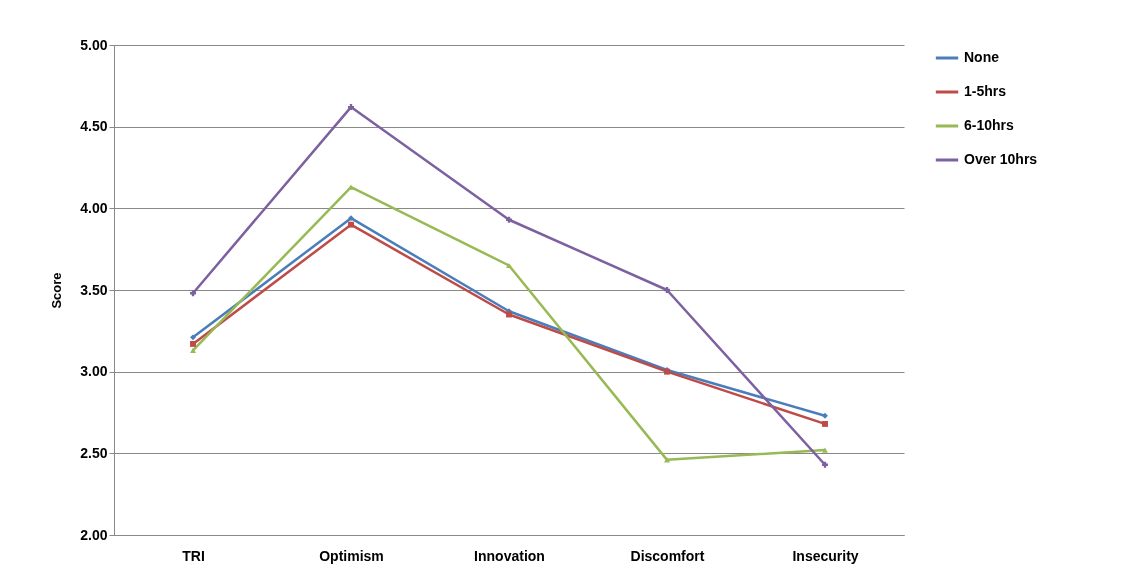  Describe the element at coordinates (94, 371) in the screenshot. I see `y-tick-label: 3.00` at that location.